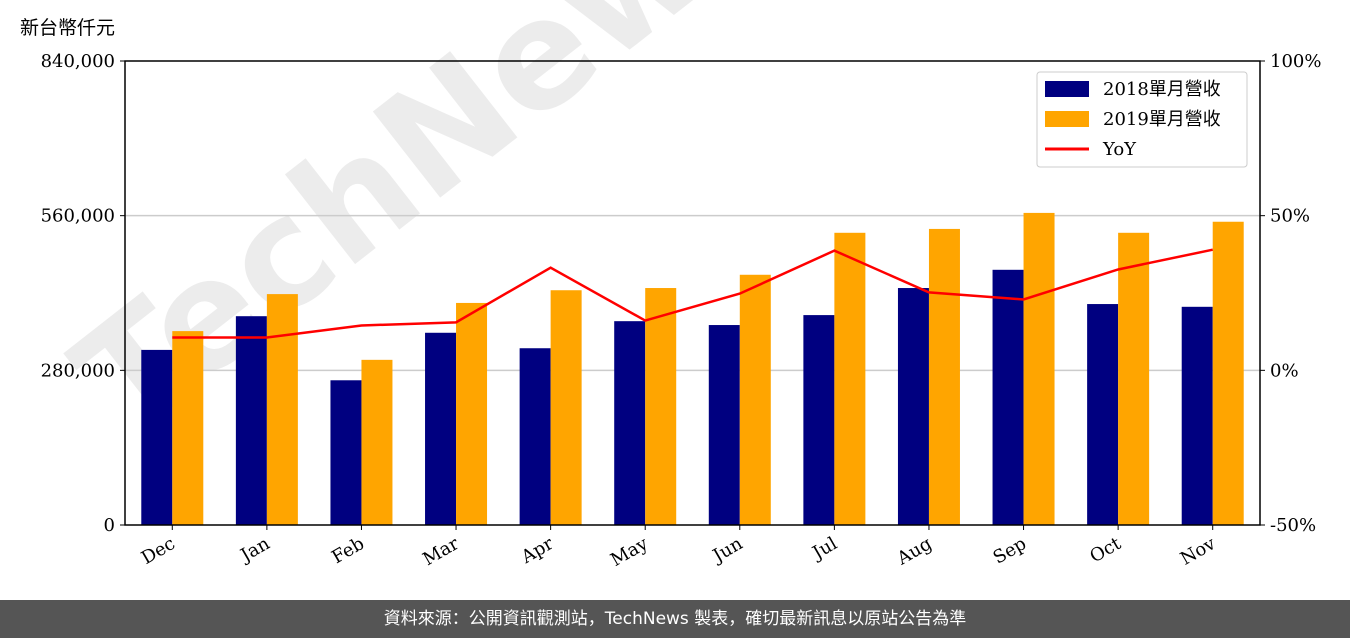  What do you see at coordinates (1293, 525) in the screenshot?
I see `y2-tick-label: -50%` at bounding box center [1293, 525].